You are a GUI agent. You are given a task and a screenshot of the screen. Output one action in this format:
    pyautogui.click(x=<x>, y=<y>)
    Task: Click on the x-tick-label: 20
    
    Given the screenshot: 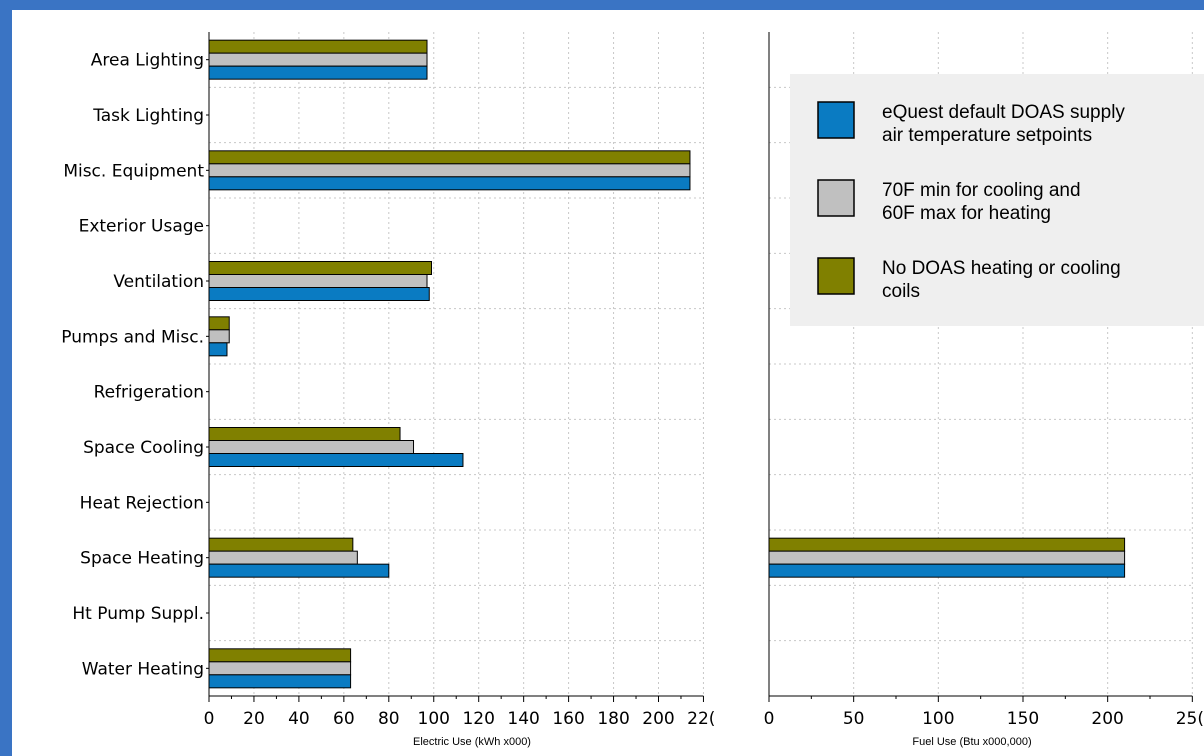 What is the action you would take?
    pyautogui.click(x=254, y=719)
    